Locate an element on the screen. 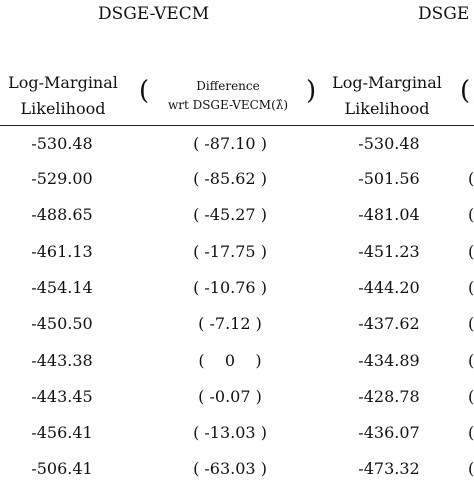 The width and height of the screenshot is (474, 487). table-row: -443.45 ( -0.07 ) -428.78 ( is located at coordinates (237, 397).